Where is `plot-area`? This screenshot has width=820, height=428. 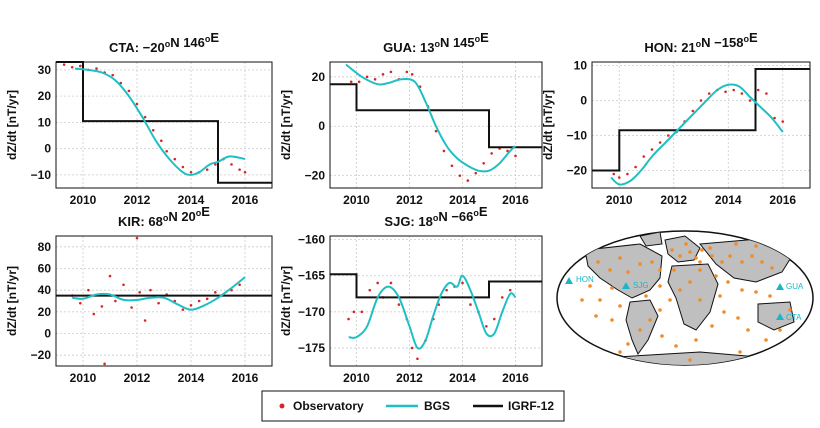
plot-area is located at coordinates (701, 125).